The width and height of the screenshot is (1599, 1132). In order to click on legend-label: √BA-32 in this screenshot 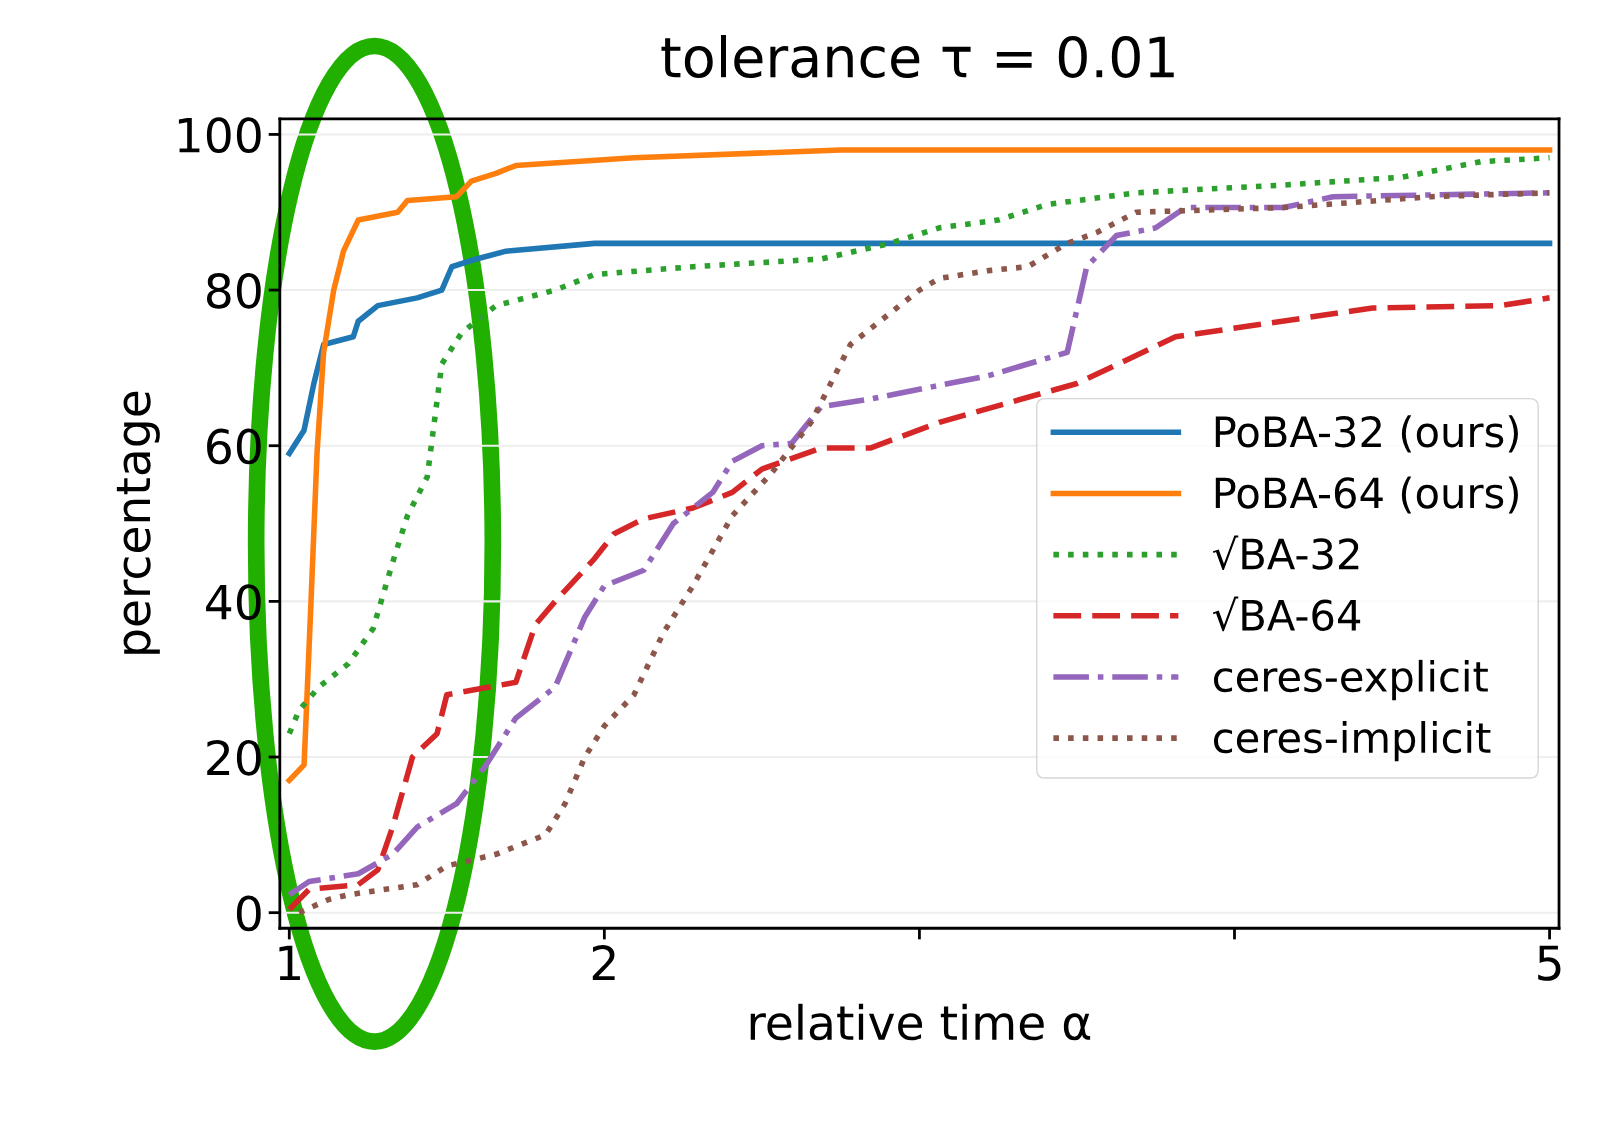, I will do `click(1285, 553)`.